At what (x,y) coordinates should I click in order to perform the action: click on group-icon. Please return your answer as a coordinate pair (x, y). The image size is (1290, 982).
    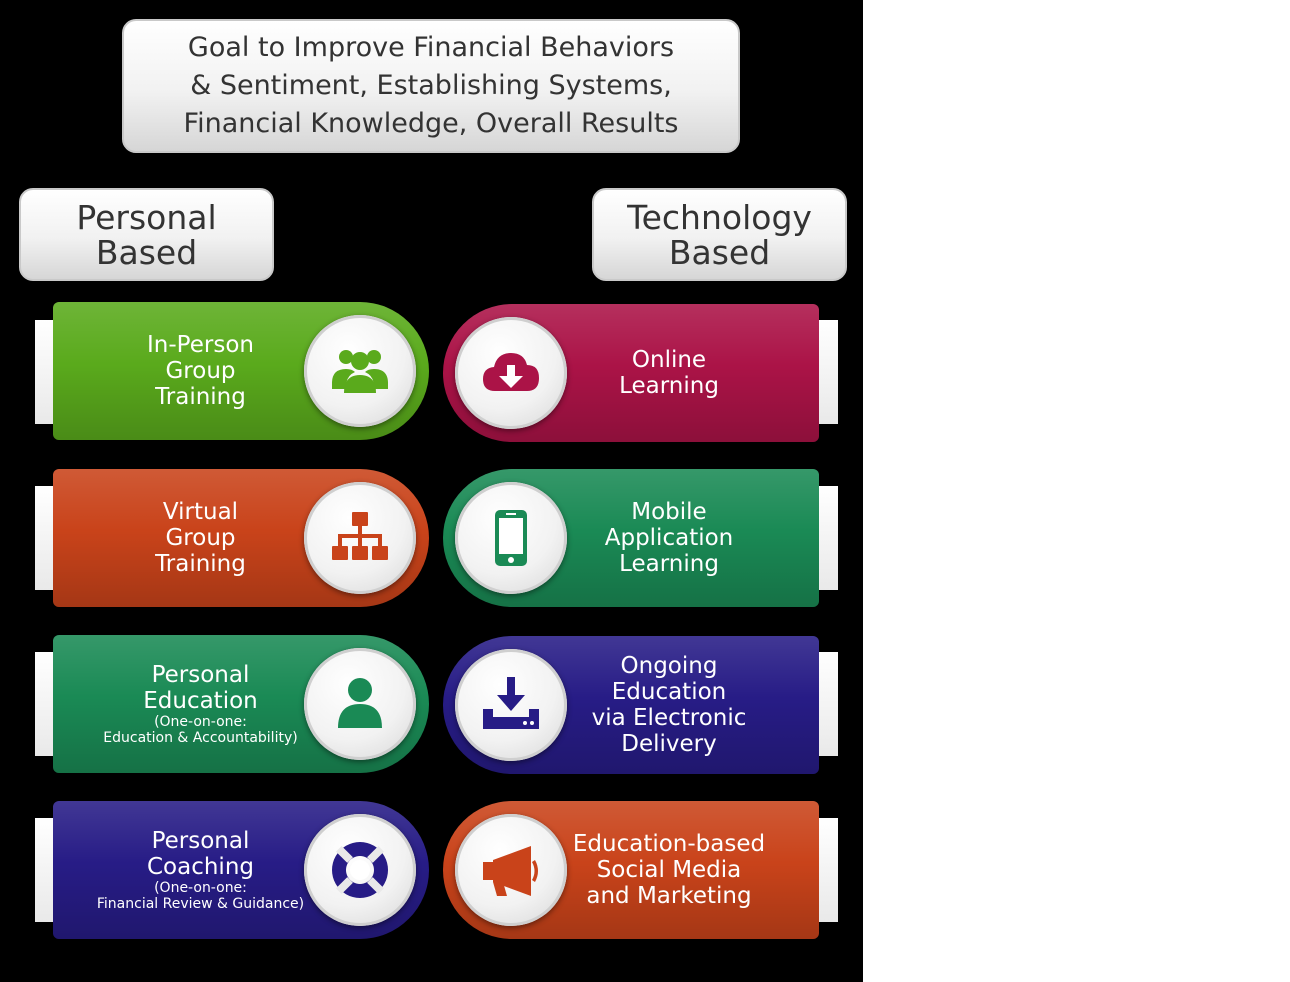
    Looking at the image, I should click on (360, 371).